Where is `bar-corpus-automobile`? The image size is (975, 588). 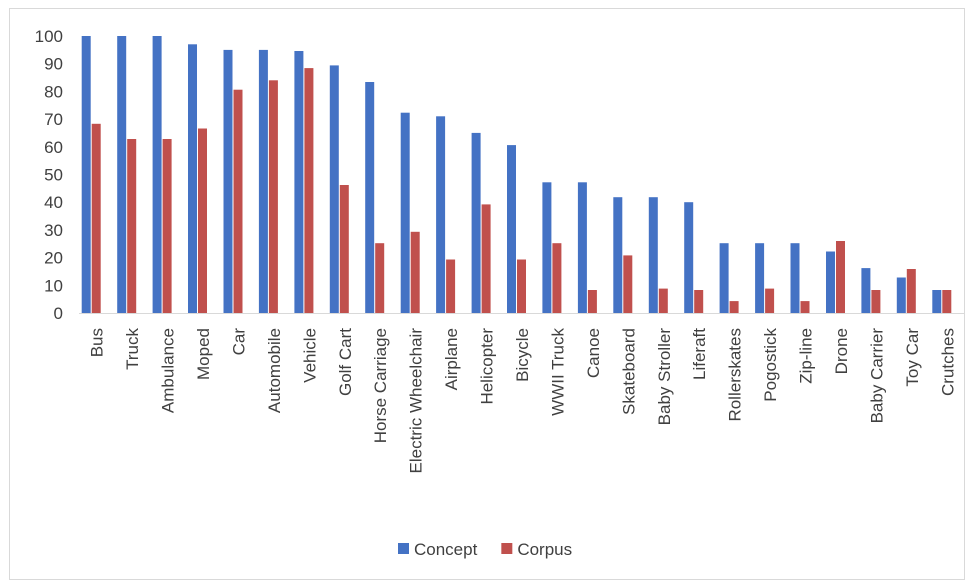 bar-corpus-automobile is located at coordinates (273, 196).